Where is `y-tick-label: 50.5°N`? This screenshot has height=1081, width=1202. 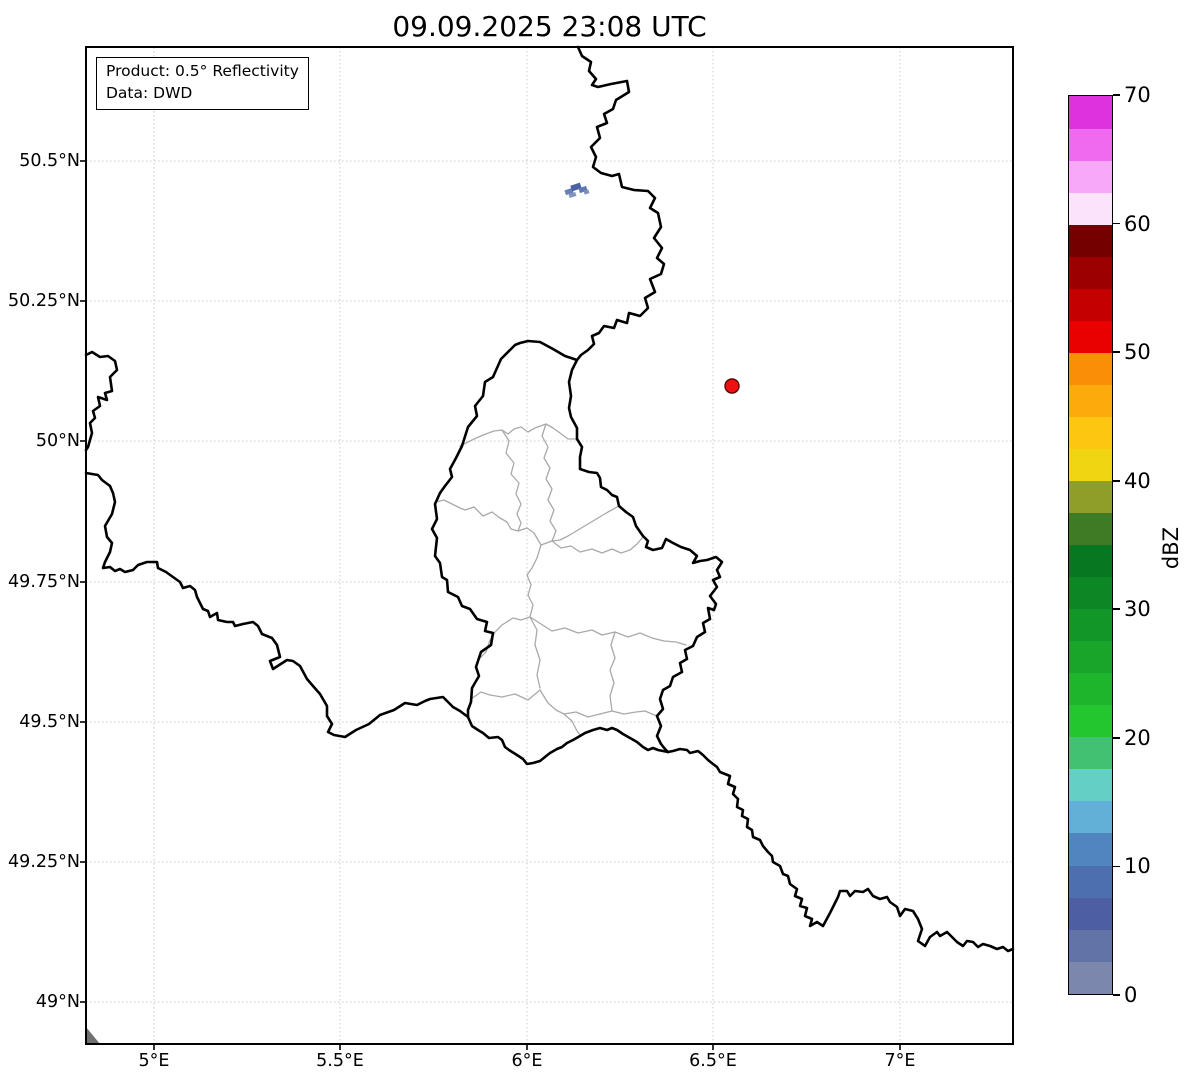 y-tick-label: 50.5°N is located at coordinates (49, 161).